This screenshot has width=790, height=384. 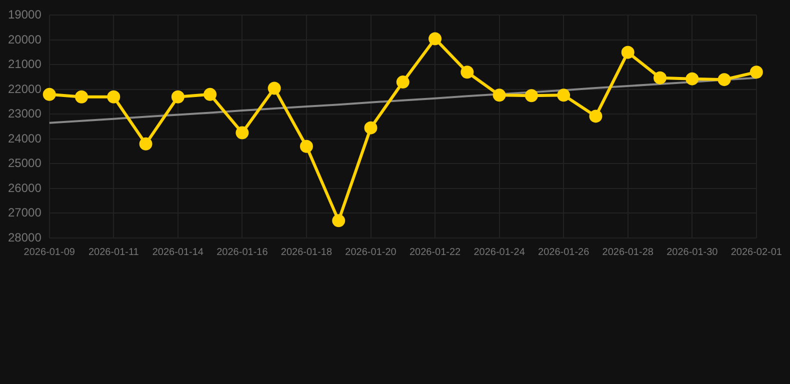 I want to click on y-tick-label: 26000, so click(x=25, y=187).